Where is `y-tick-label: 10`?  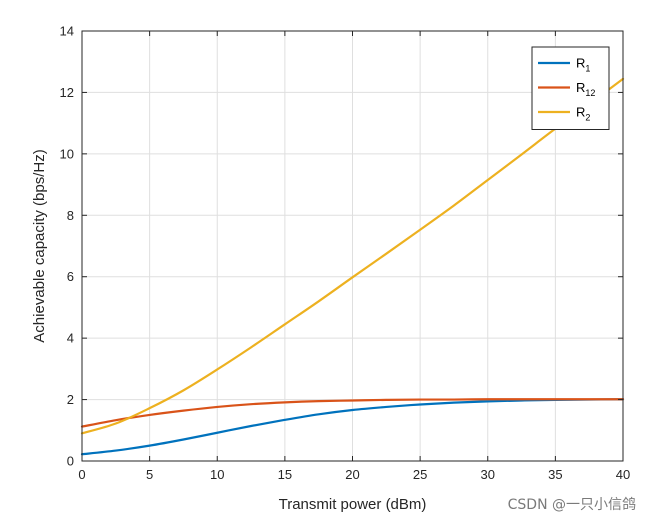 y-tick-label: 10 is located at coordinates (67, 153).